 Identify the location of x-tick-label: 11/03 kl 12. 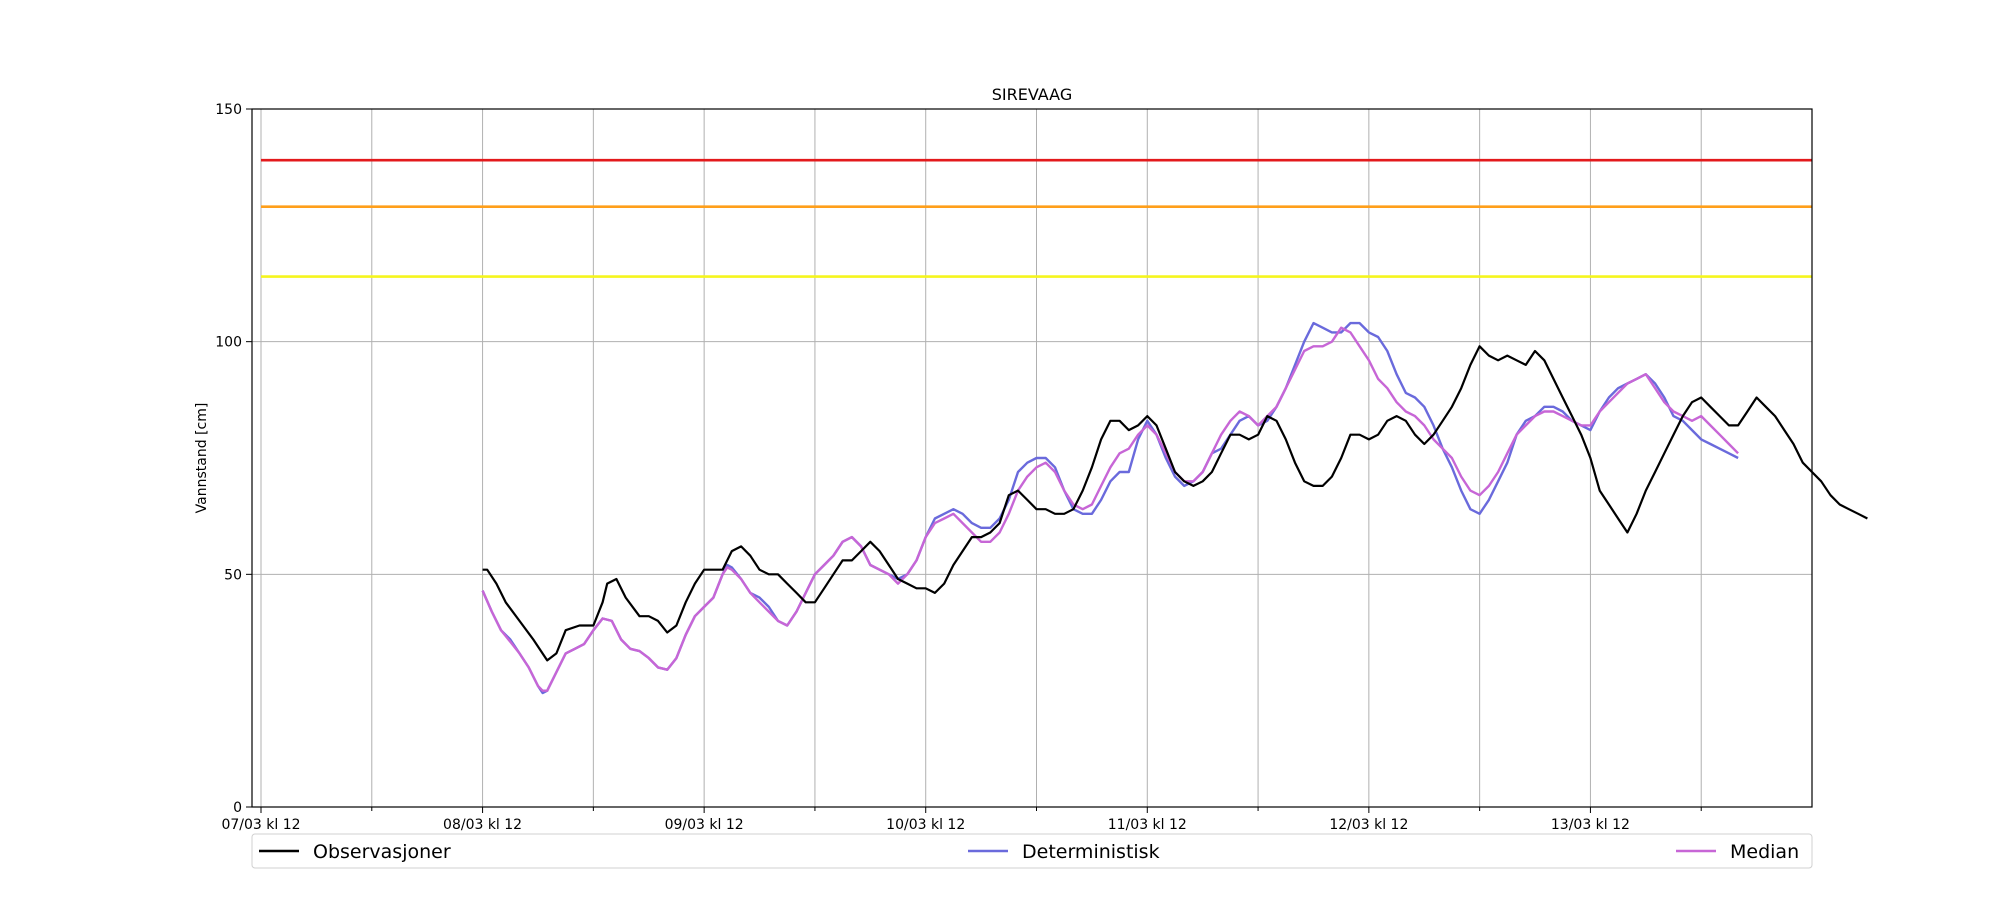
(1147, 825).